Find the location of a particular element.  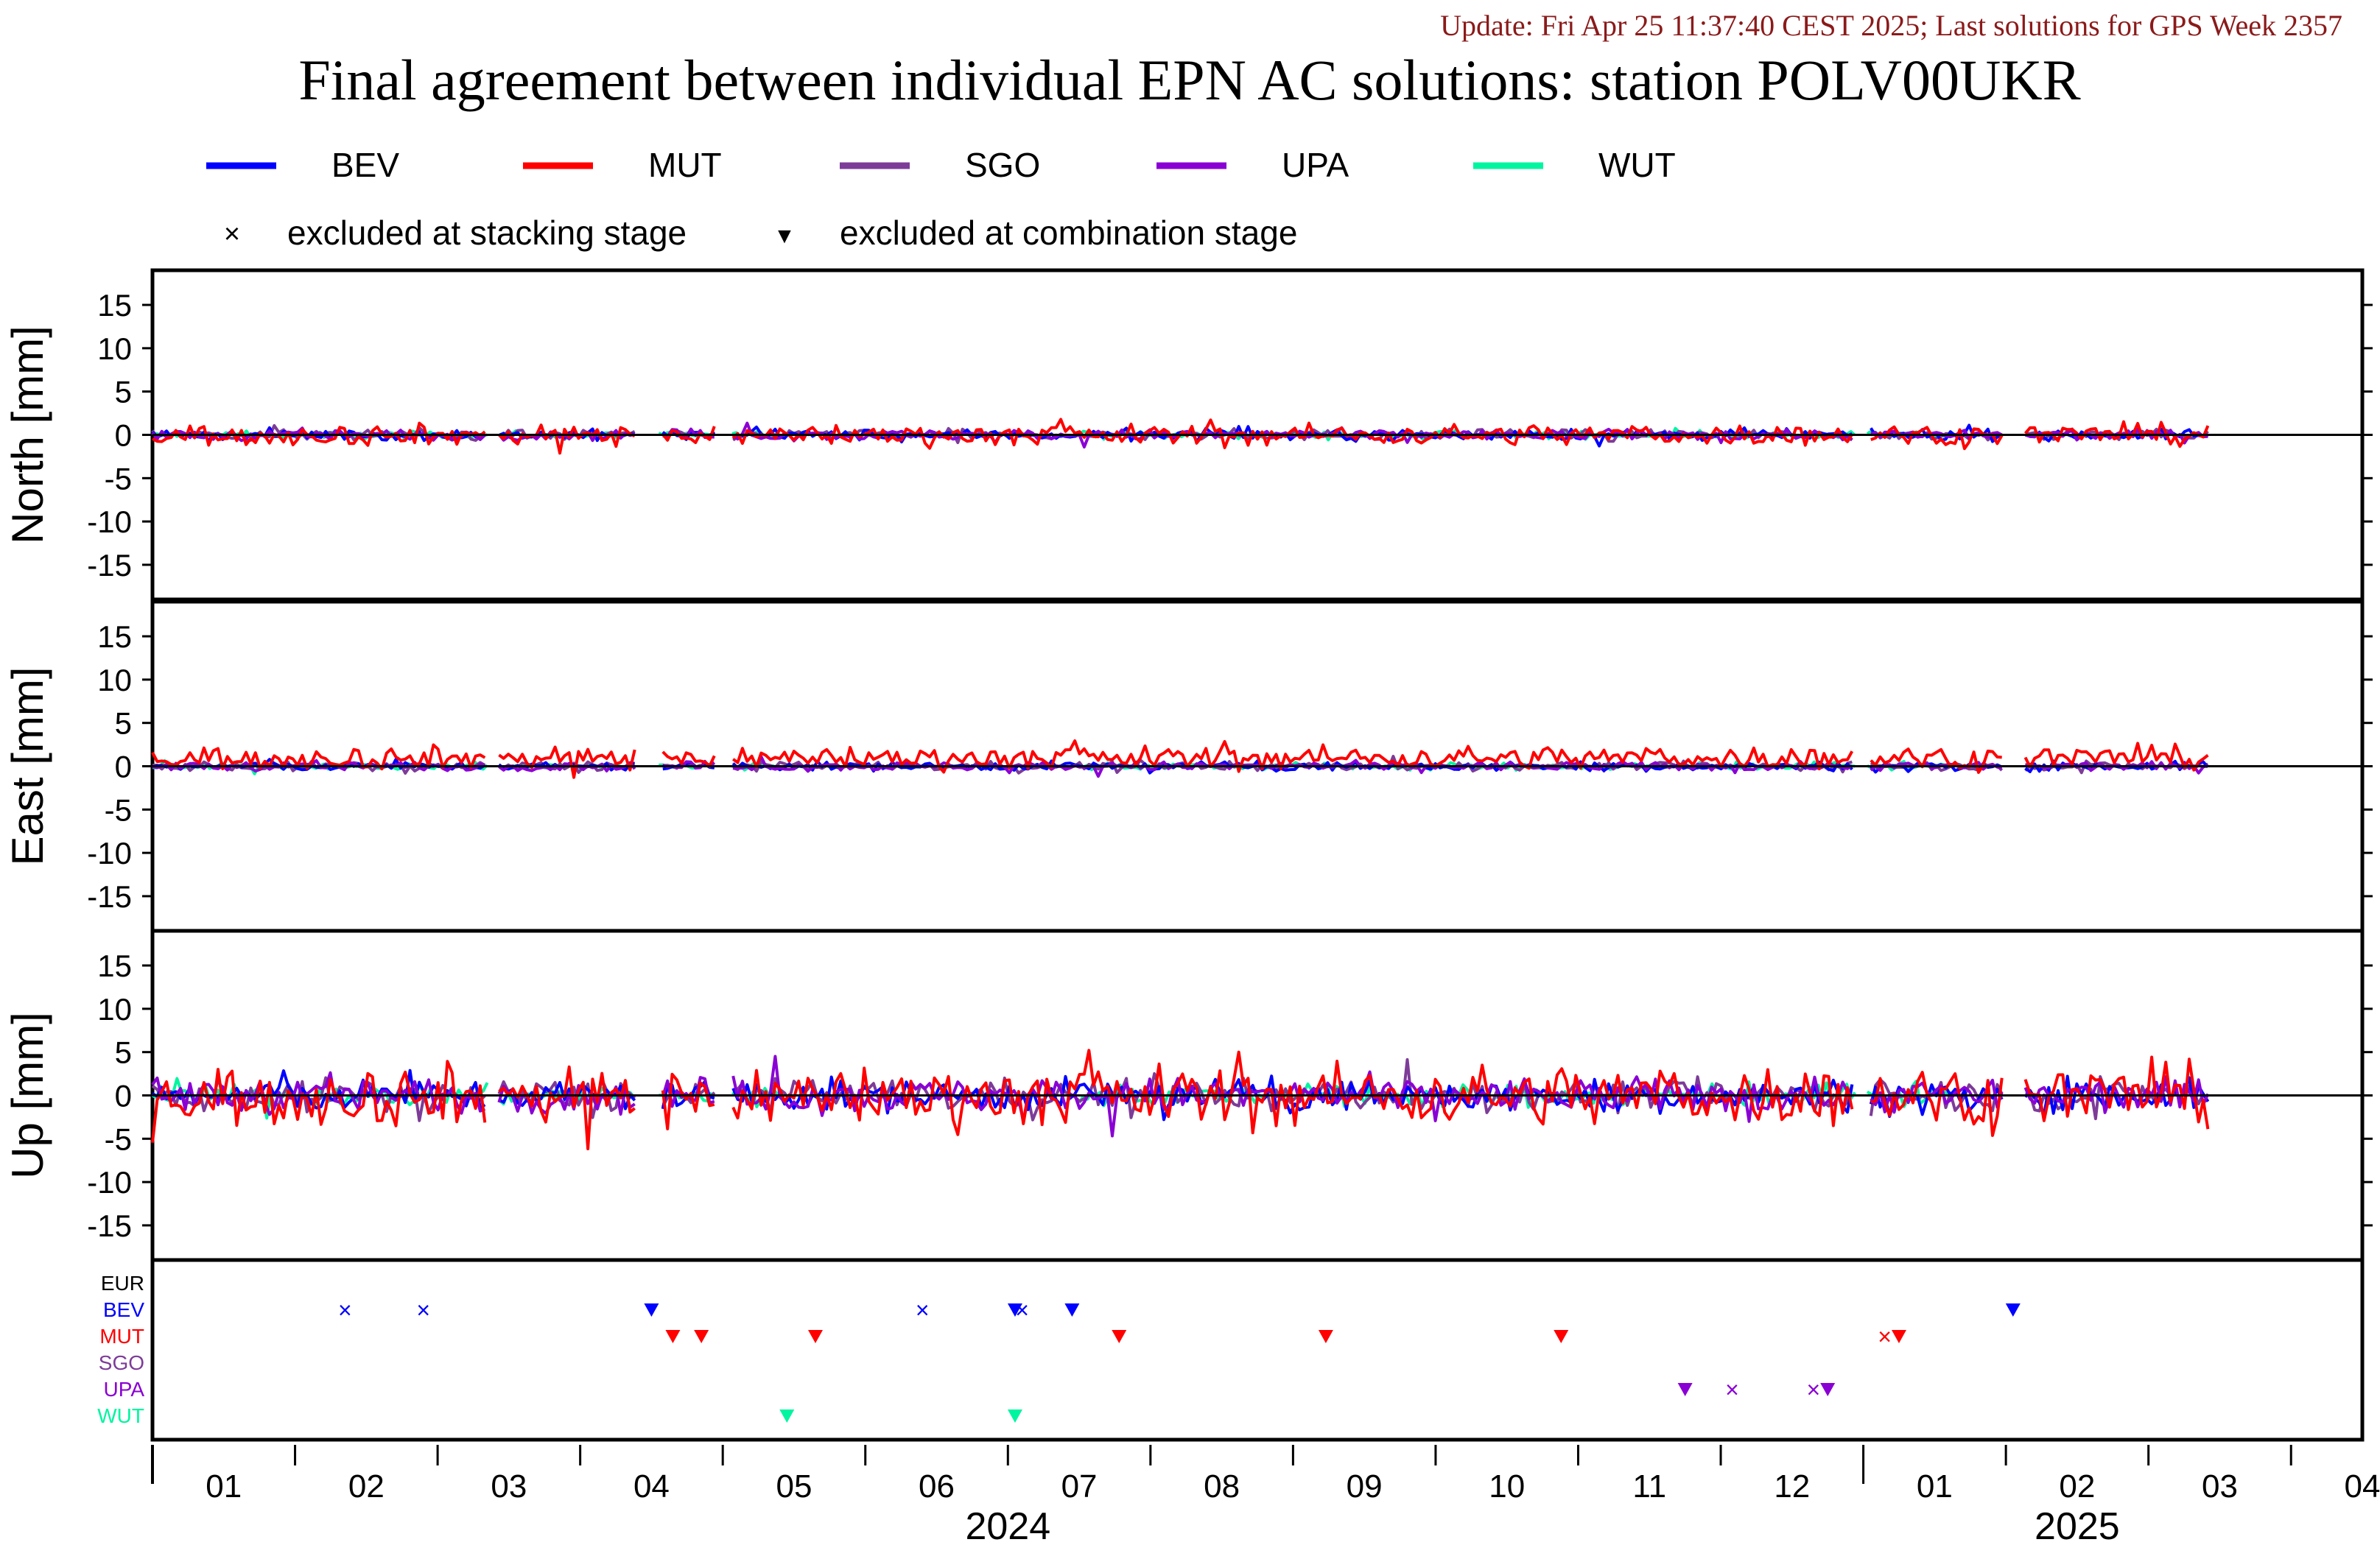

stacking-marker-icon: × is located at coordinates (232, 234).